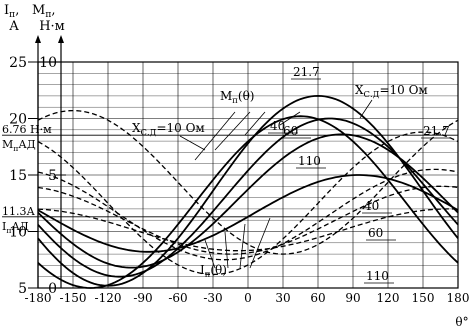  I want to click on current-group-label: Iп(θ), so click(213, 271).